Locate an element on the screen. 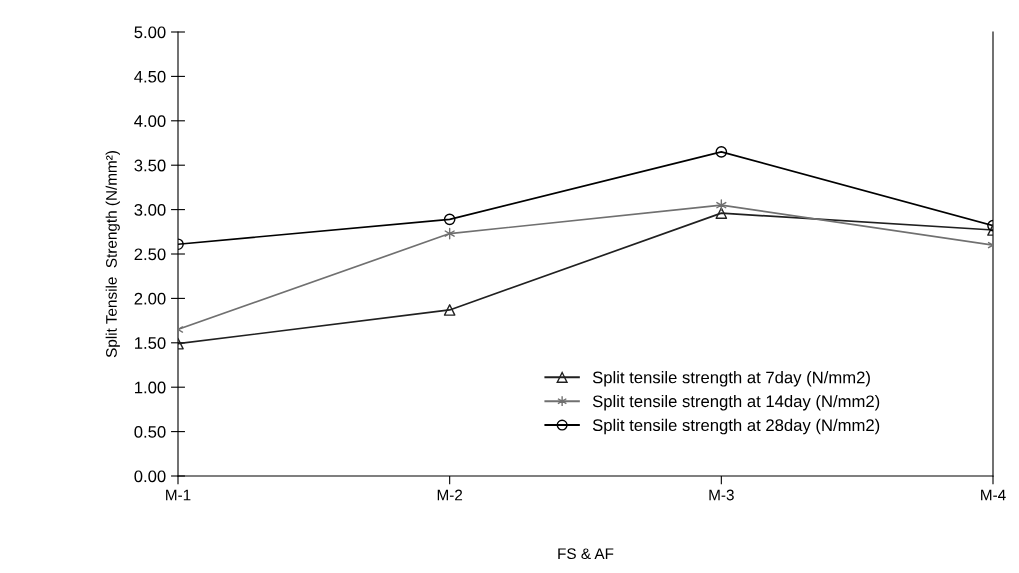 The height and width of the screenshot is (573, 1019). y-tick-label: 4.50 is located at coordinates (150, 76).